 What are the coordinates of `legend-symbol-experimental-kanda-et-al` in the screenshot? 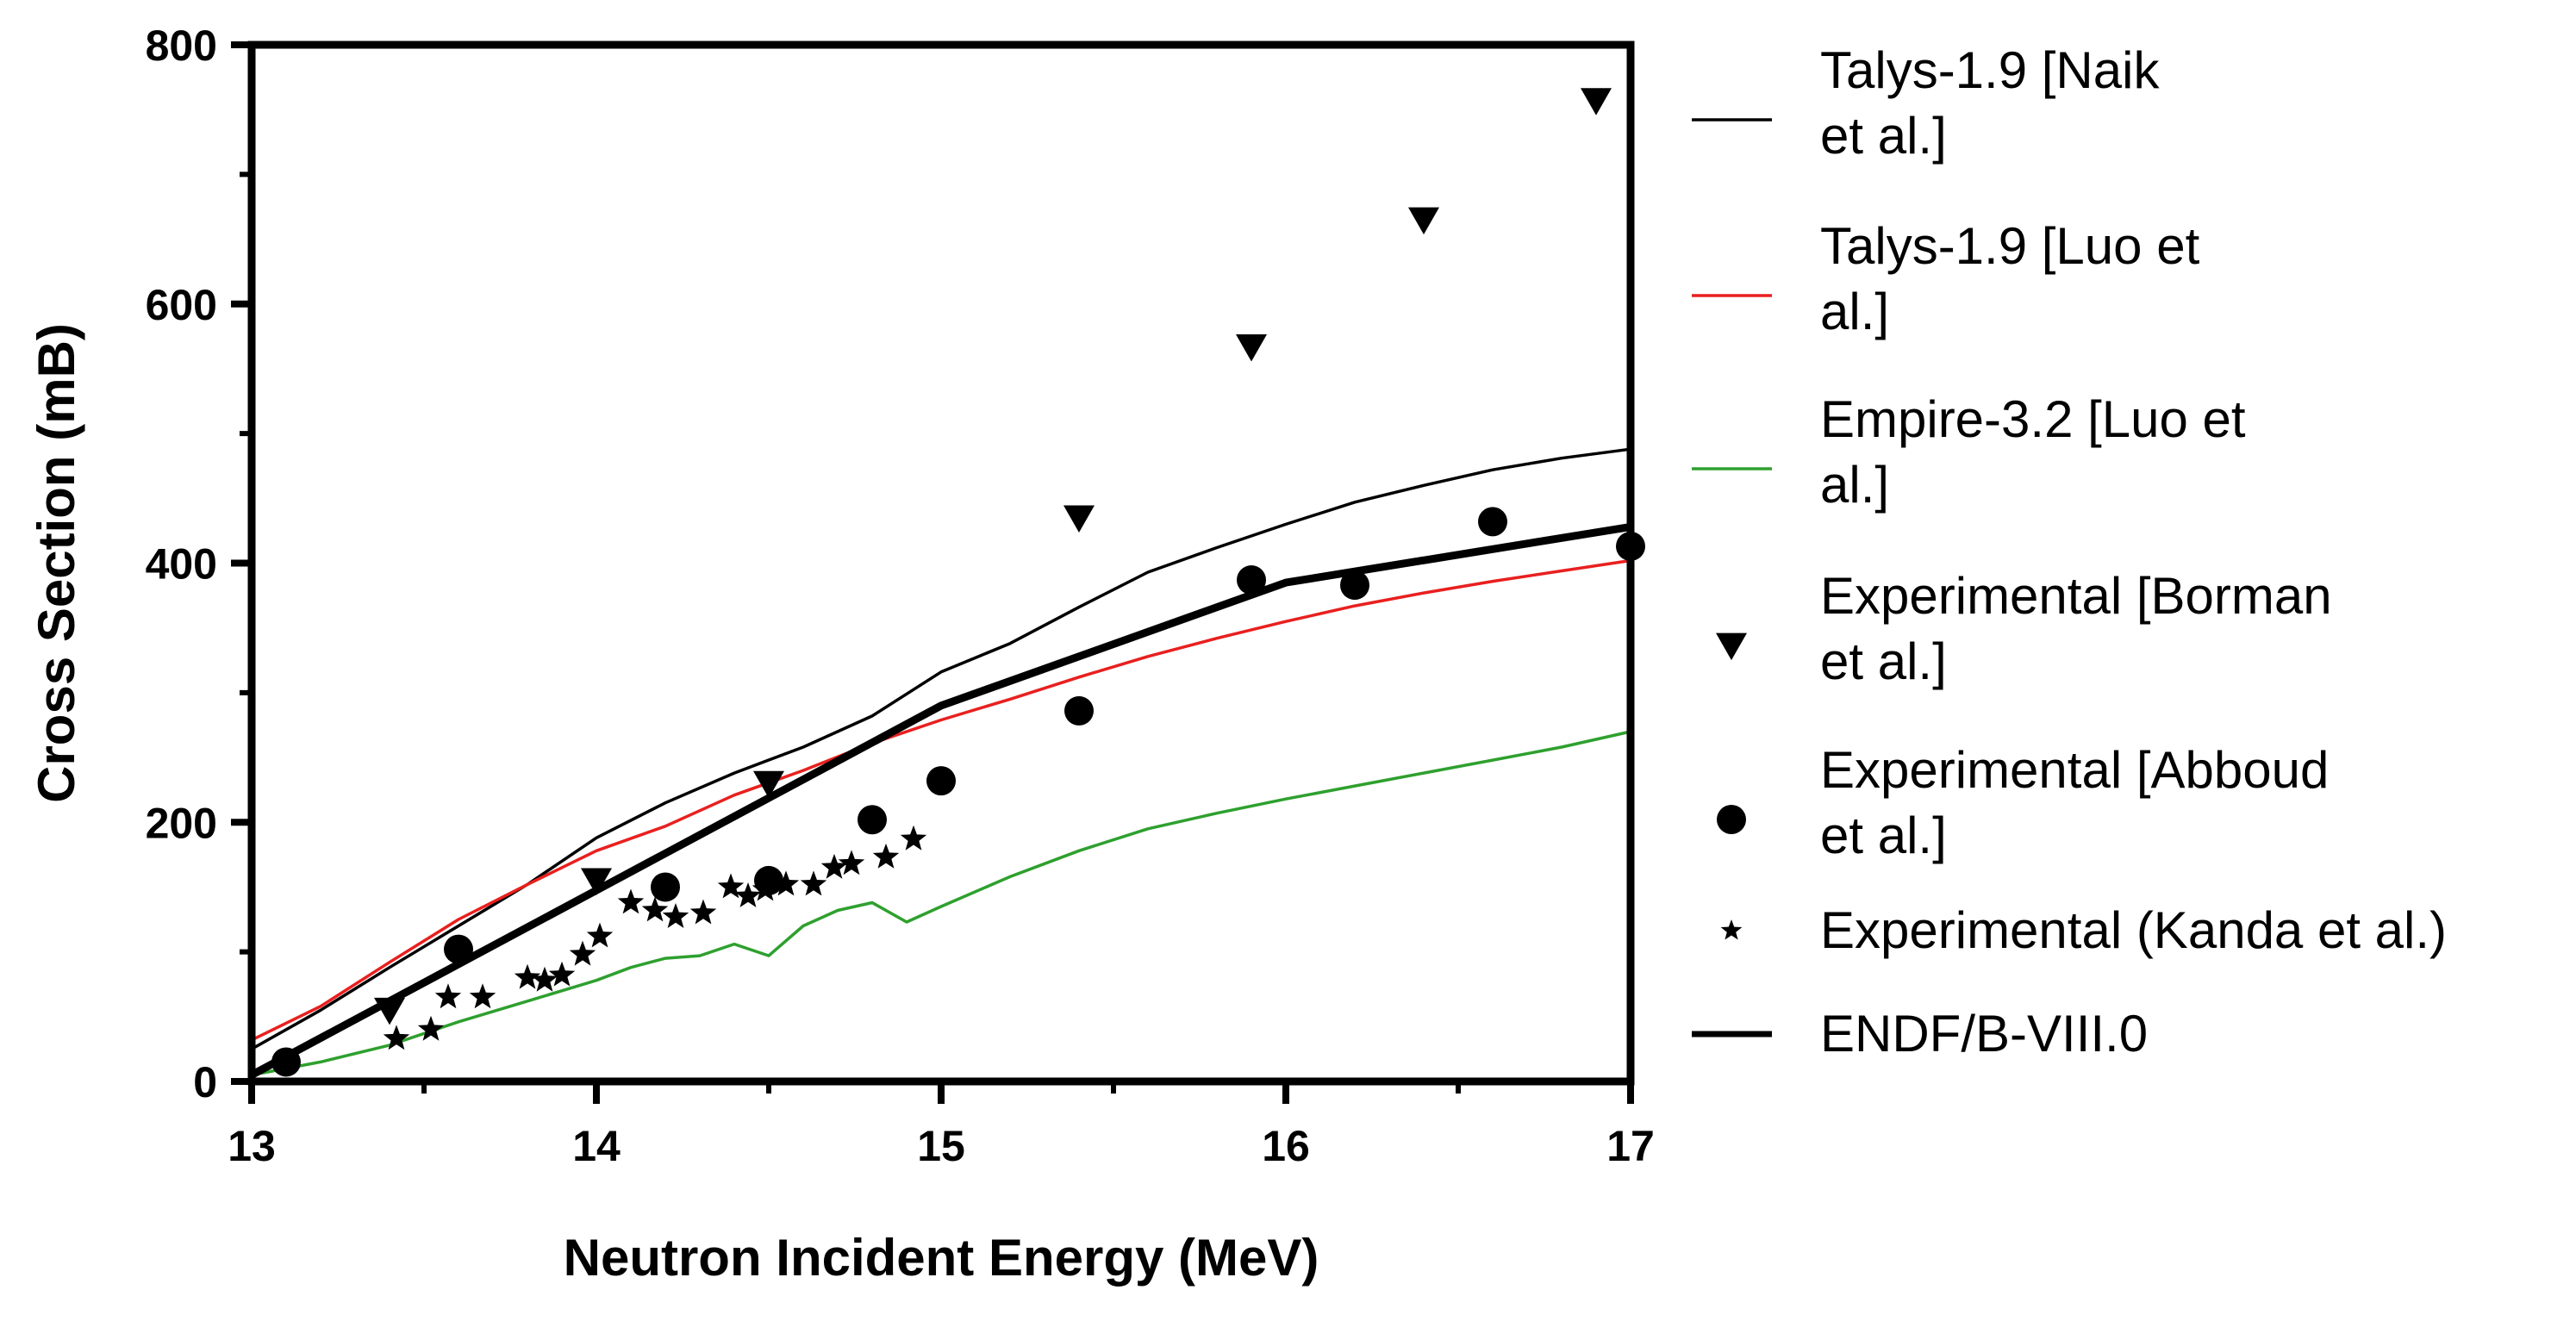 It's located at (1731, 929).